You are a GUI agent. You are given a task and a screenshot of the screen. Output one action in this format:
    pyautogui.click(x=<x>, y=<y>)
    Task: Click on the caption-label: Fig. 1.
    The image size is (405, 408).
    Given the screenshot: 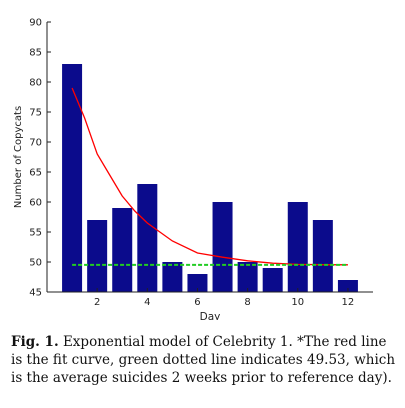 What is the action you would take?
    pyautogui.click(x=35, y=342)
    